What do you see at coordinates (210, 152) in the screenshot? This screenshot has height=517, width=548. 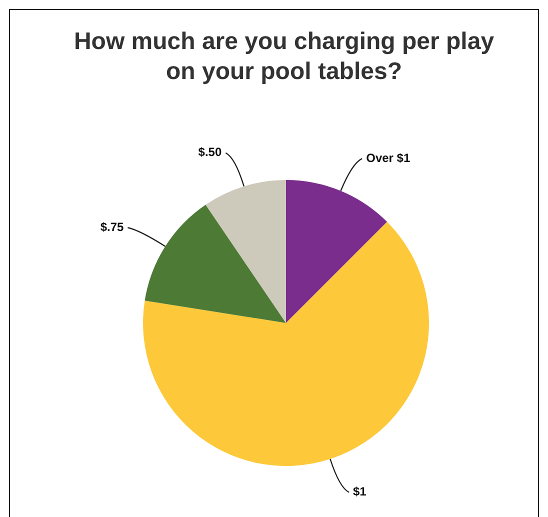 I see `slice-label: $.50` at bounding box center [210, 152].